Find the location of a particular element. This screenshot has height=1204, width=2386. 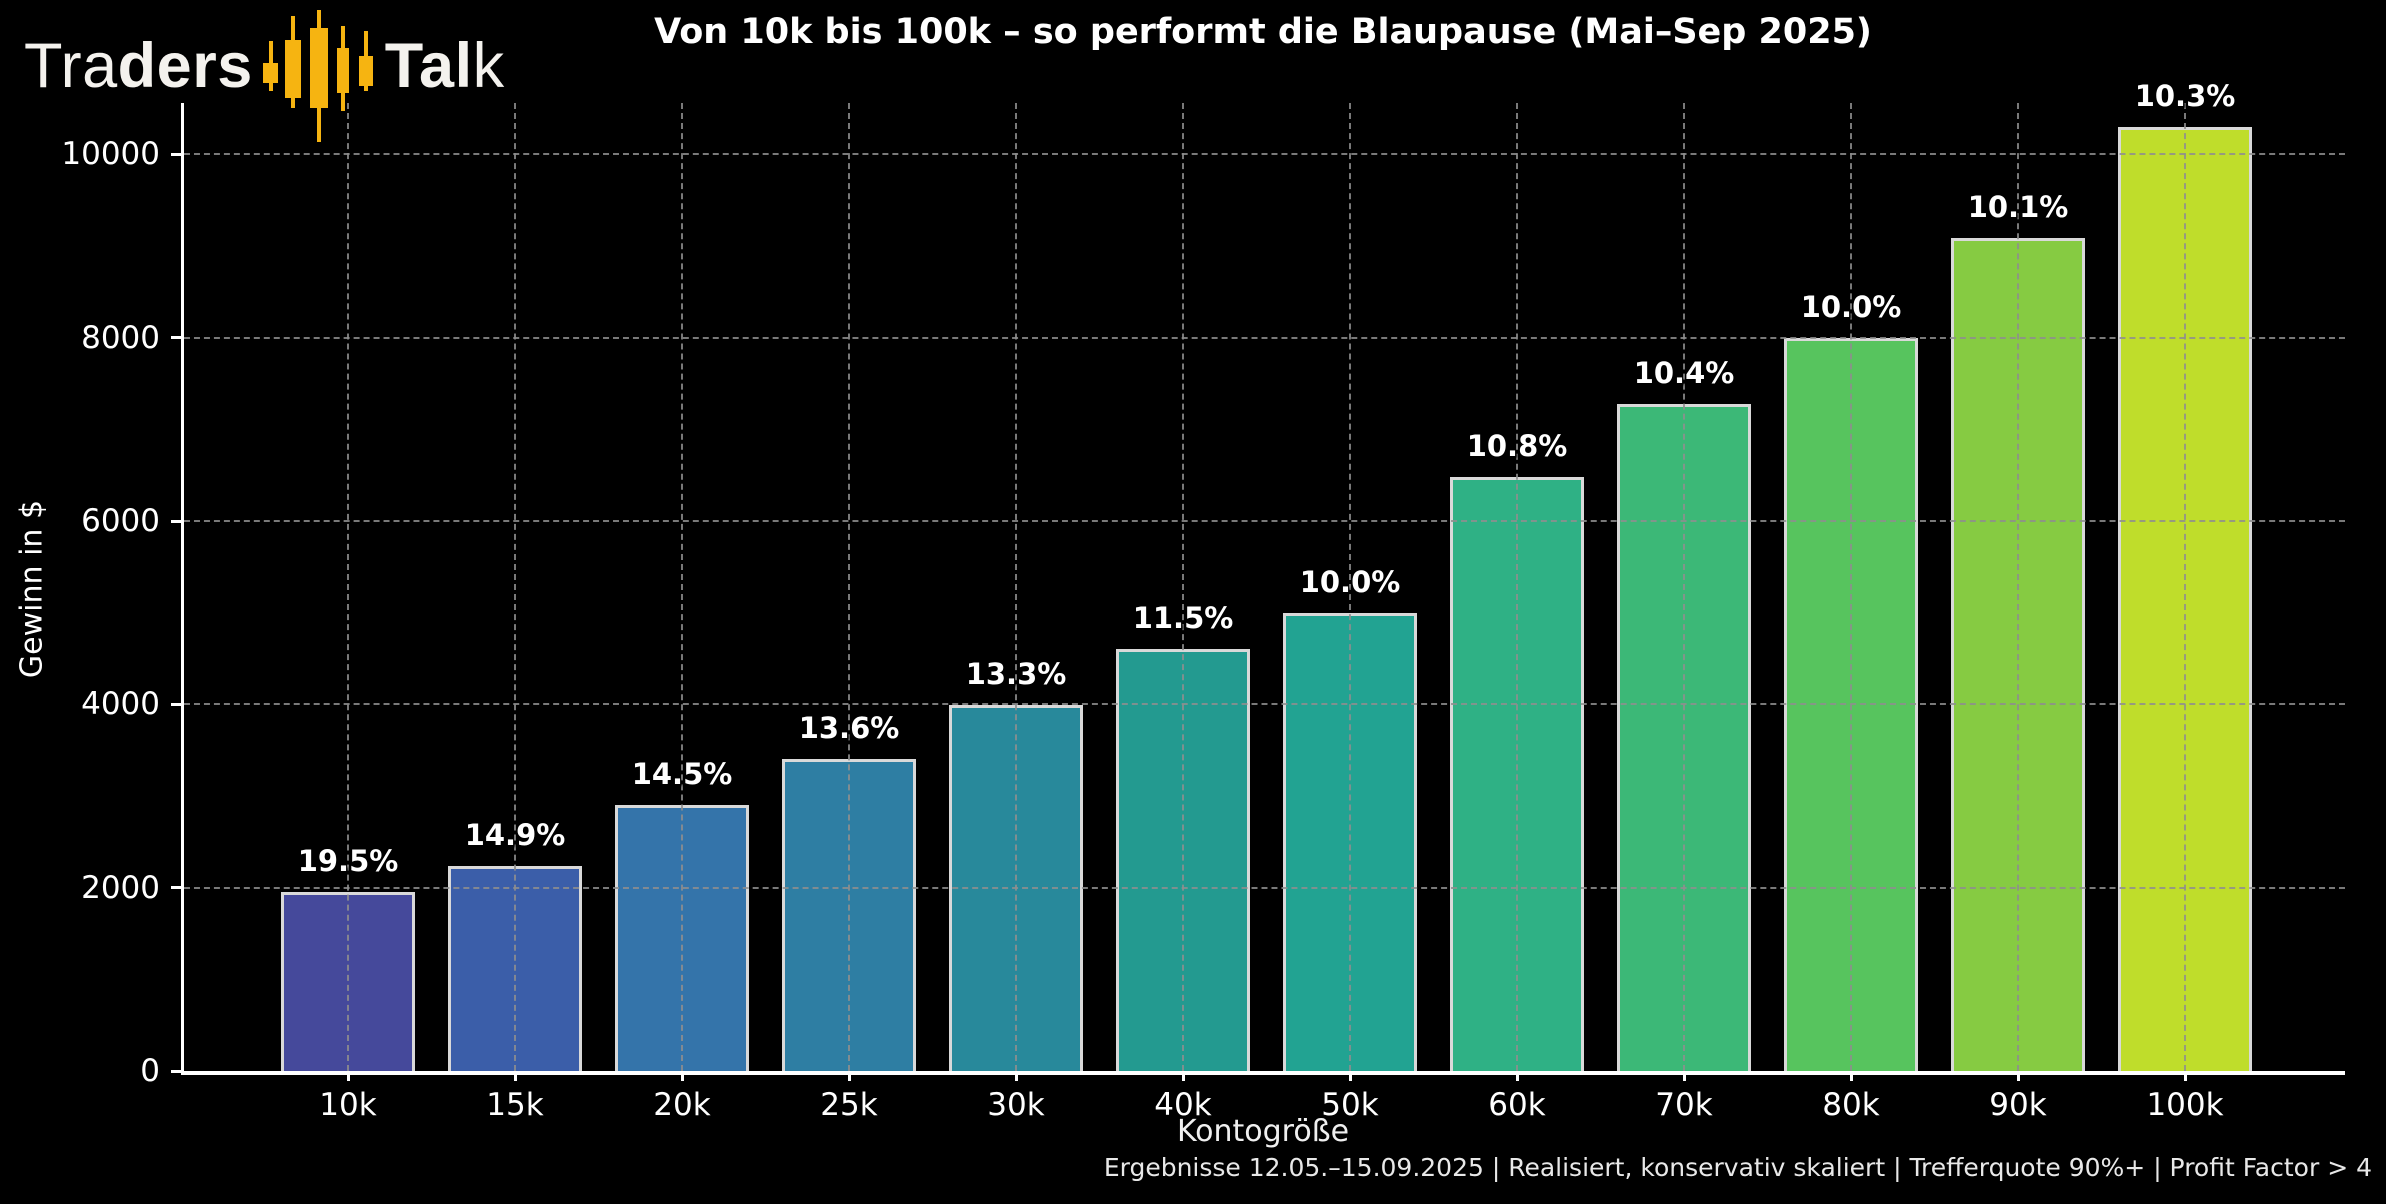

logo-text-ders: ders is located at coordinates (185, 66).